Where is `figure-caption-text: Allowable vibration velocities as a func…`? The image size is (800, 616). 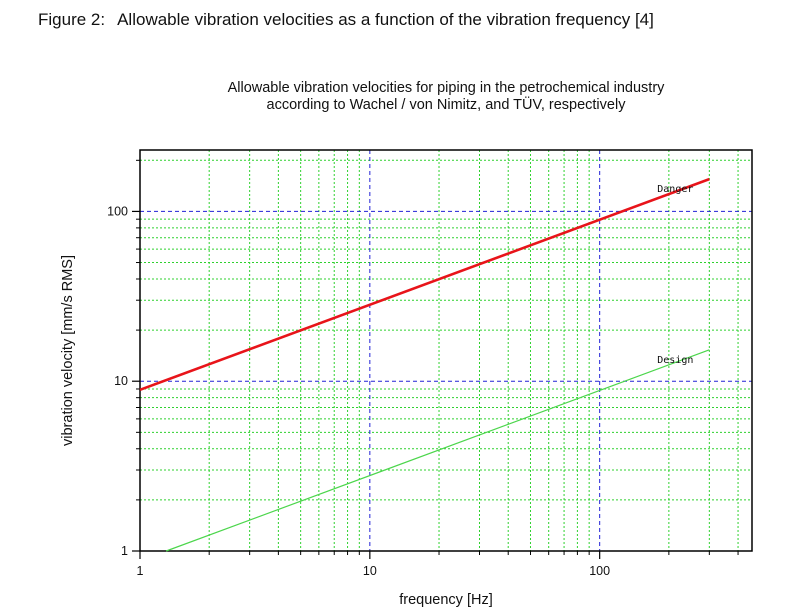
figure-caption-text: Allowable vibration velocities as a func… is located at coordinates (385, 19).